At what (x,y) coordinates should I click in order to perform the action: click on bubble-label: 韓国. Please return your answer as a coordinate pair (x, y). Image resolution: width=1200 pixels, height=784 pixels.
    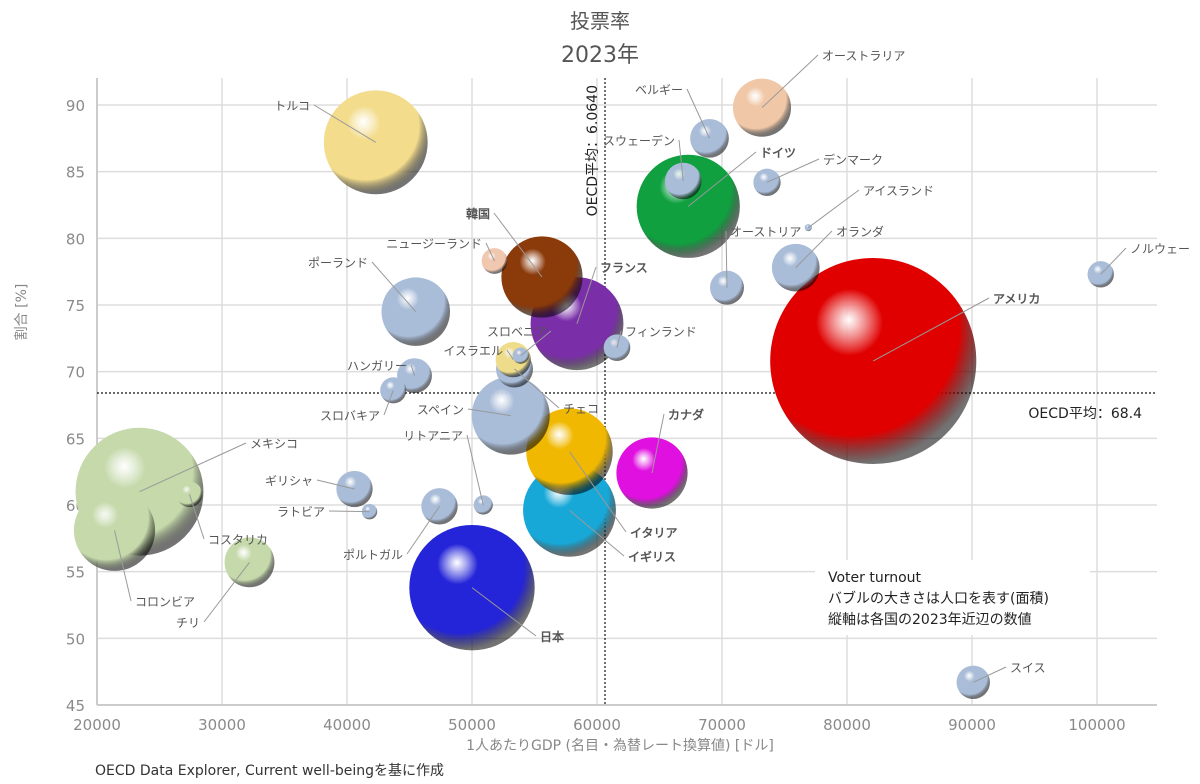
    Looking at the image, I should click on (478, 213).